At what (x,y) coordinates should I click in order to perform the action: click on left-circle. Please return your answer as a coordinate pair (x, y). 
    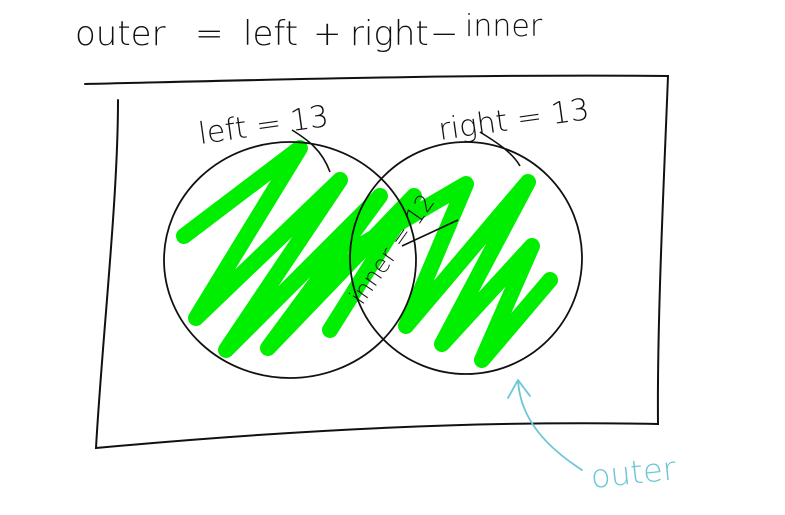
    Looking at the image, I should click on (290, 260).